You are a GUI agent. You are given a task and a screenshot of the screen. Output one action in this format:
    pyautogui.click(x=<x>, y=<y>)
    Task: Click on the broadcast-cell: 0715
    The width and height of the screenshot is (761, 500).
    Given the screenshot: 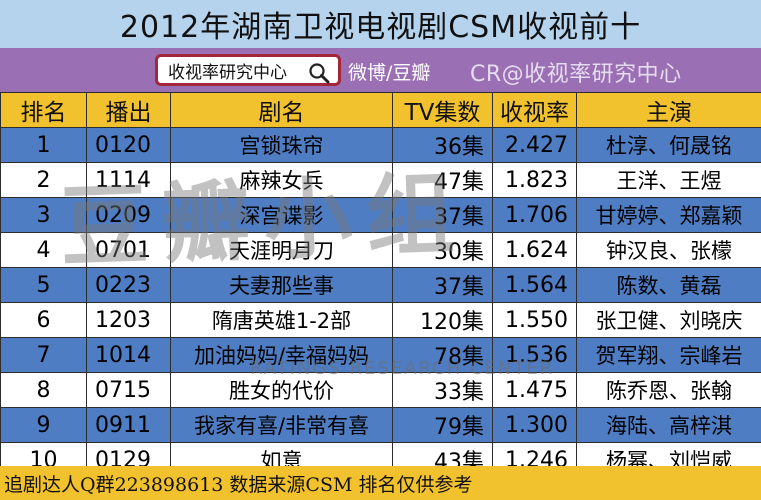 What is the action you would take?
    pyautogui.click(x=128, y=390)
    